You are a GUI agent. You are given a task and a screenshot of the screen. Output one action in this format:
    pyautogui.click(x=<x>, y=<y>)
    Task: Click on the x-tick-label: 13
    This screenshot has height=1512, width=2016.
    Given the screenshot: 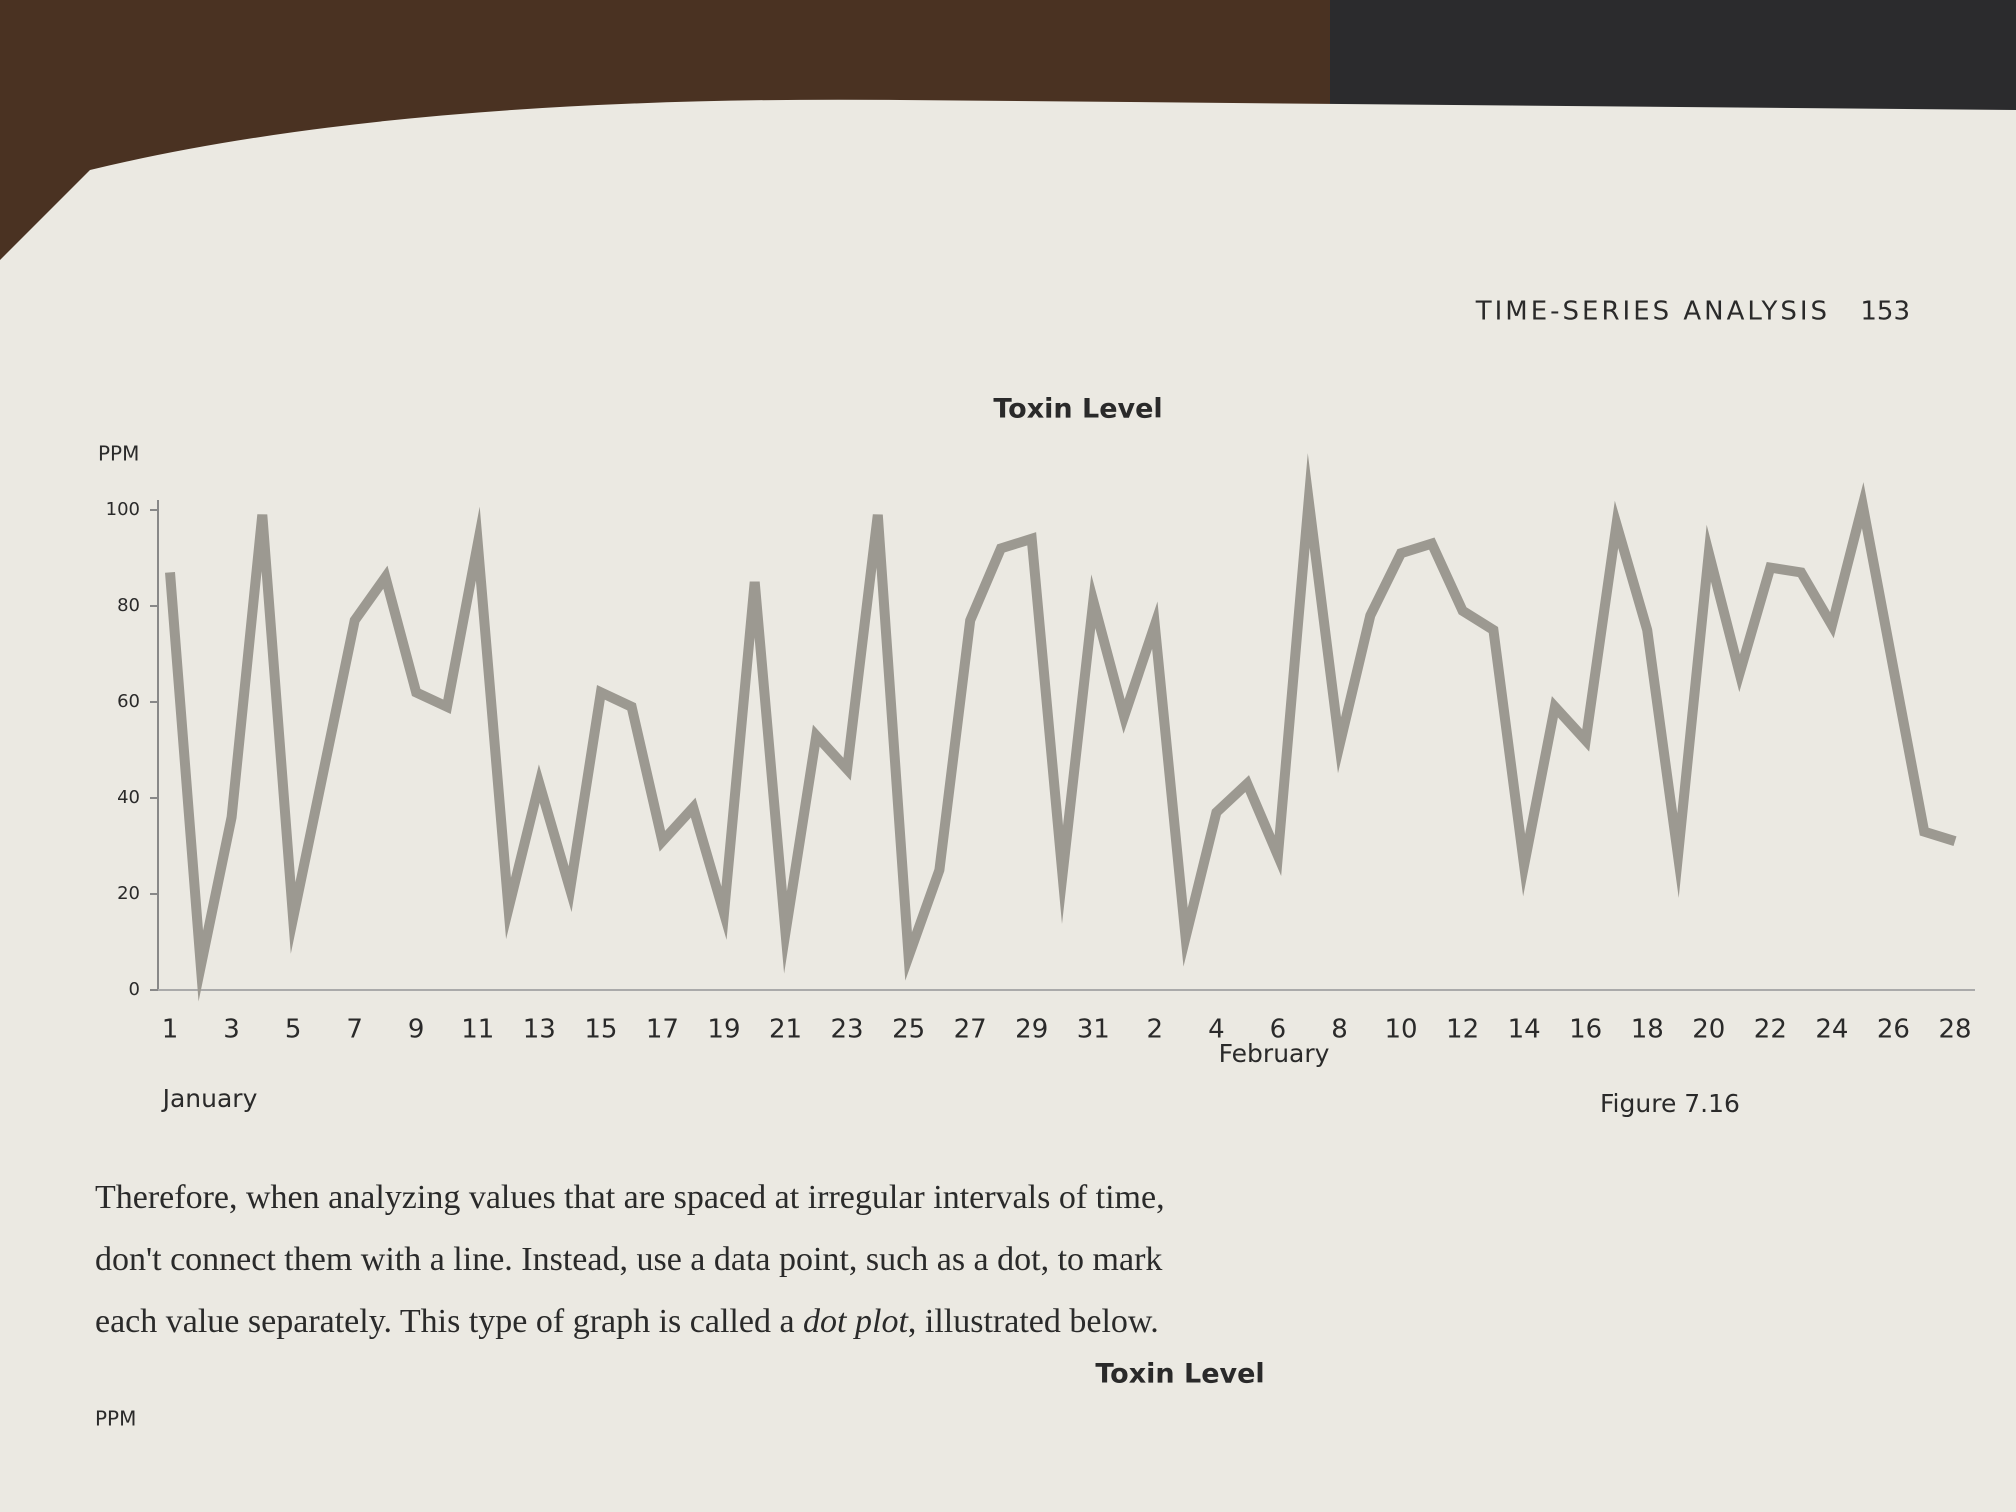 What is the action you would take?
    pyautogui.click(x=539, y=1030)
    